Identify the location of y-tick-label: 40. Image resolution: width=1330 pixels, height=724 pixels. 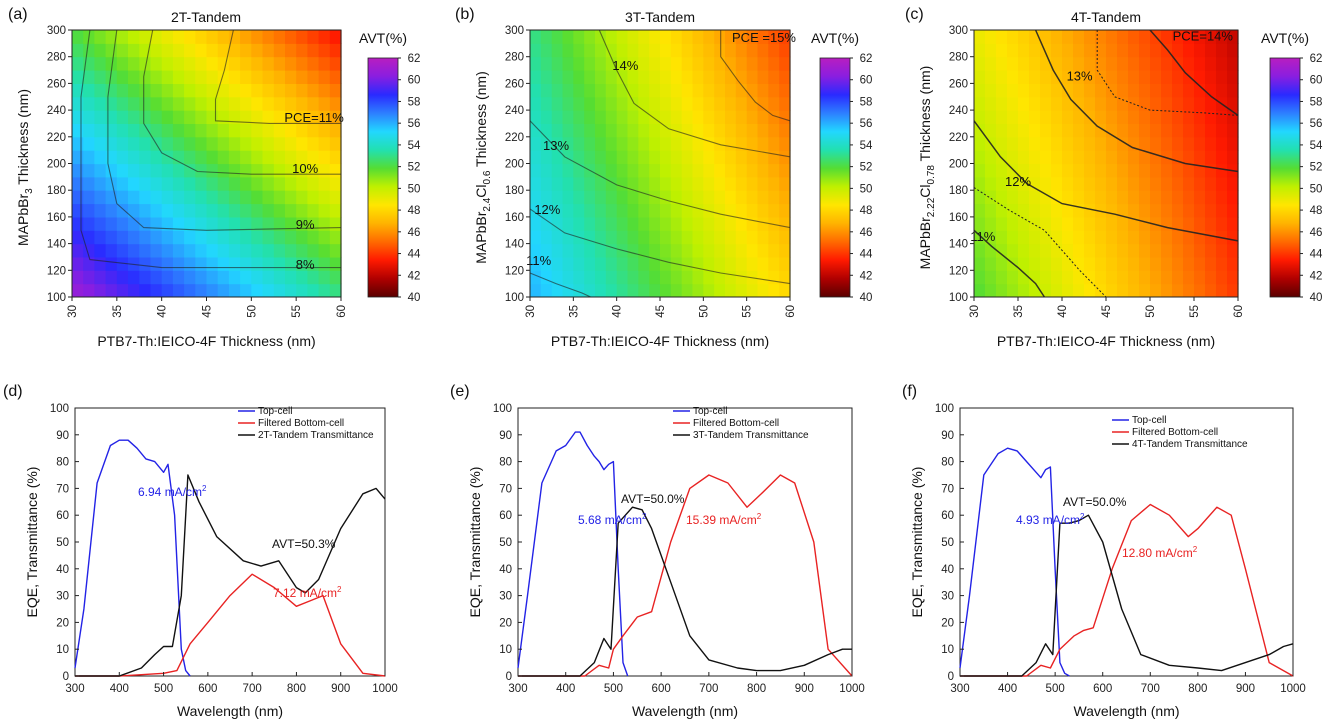
(62, 570).